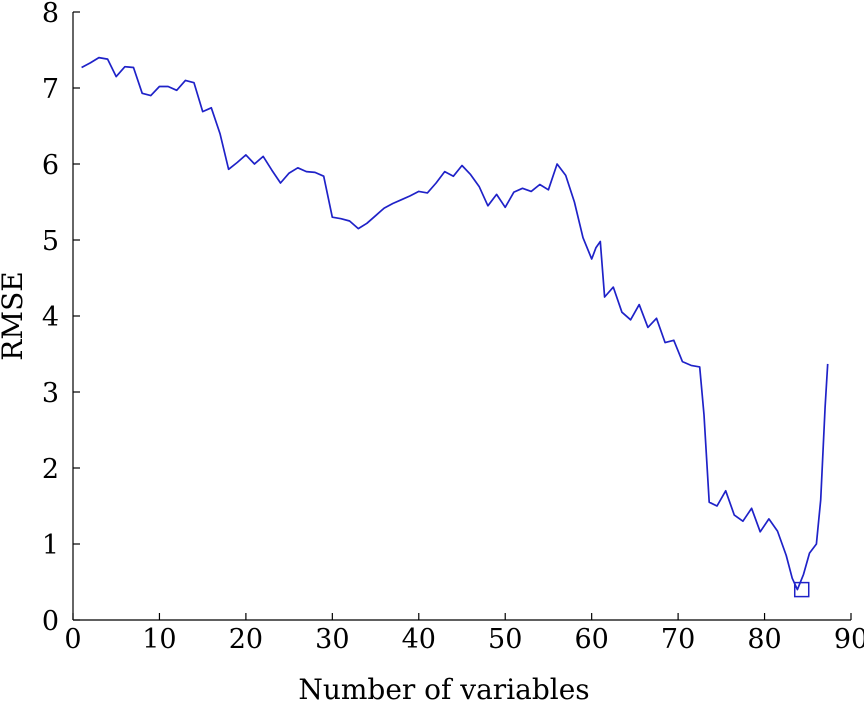  I want to click on x-tick-label: 80, so click(764, 639).